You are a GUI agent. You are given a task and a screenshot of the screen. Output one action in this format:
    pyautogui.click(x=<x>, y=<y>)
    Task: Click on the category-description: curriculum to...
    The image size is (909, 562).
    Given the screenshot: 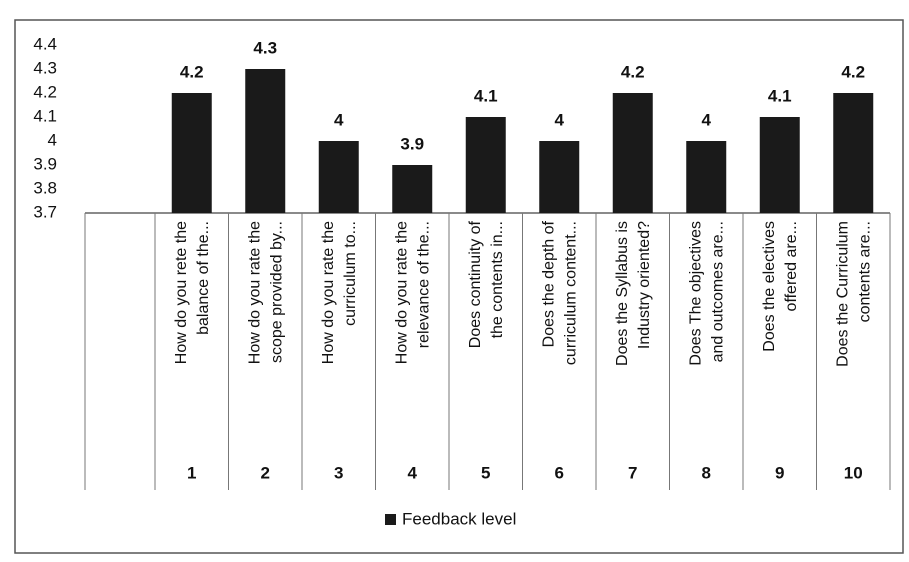 What is the action you would take?
    pyautogui.click(x=350, y=273)
    